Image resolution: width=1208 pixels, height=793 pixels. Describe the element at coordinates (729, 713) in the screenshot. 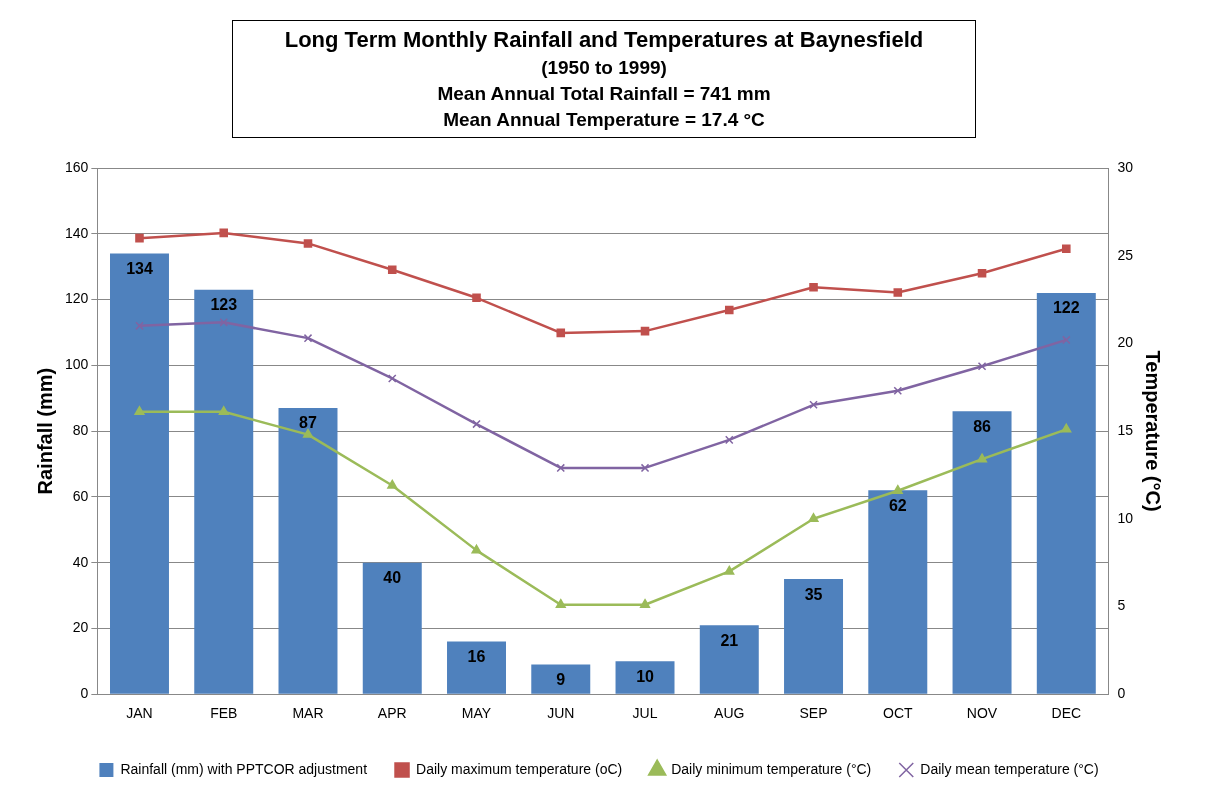

I see `x-tick-label: AUG` at that location.